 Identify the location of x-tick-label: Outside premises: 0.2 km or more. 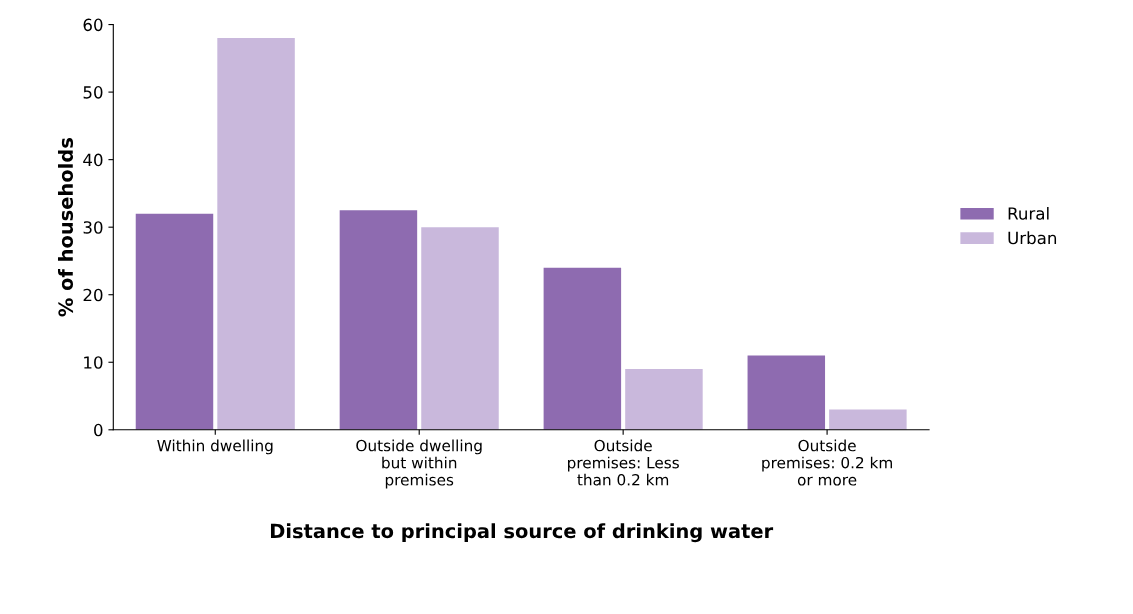
(827, 462).